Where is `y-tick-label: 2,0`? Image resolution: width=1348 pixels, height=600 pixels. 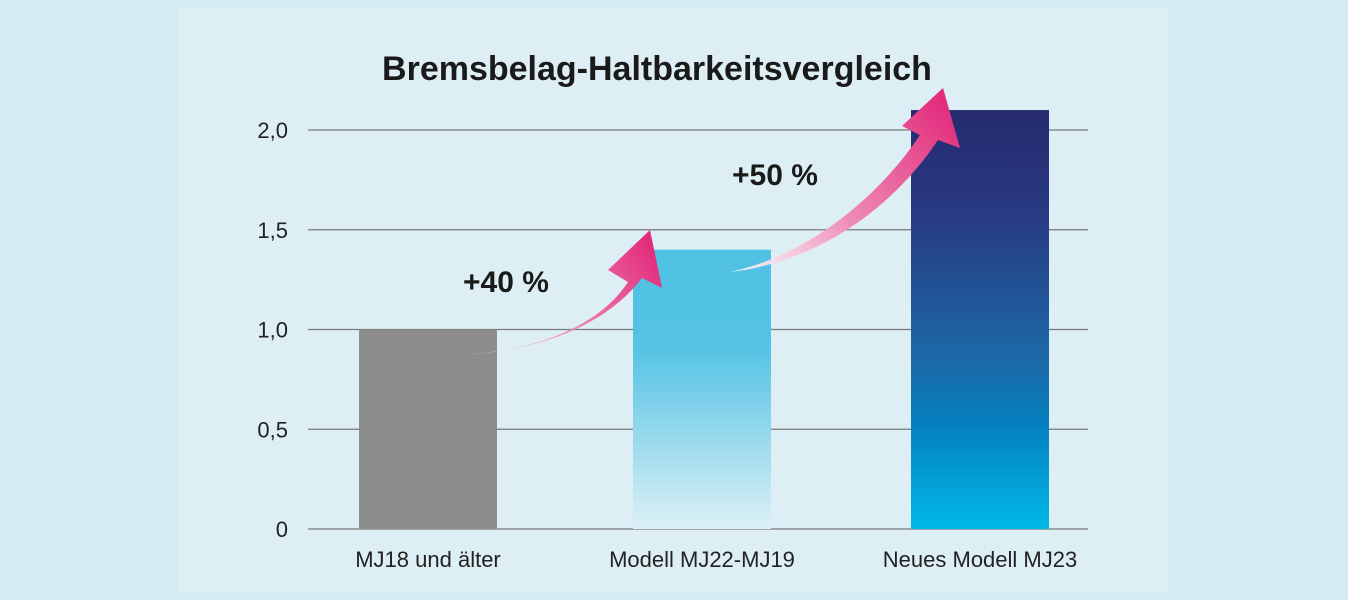 y-tick-label: 2,0 is located at coordinates (272, 130).